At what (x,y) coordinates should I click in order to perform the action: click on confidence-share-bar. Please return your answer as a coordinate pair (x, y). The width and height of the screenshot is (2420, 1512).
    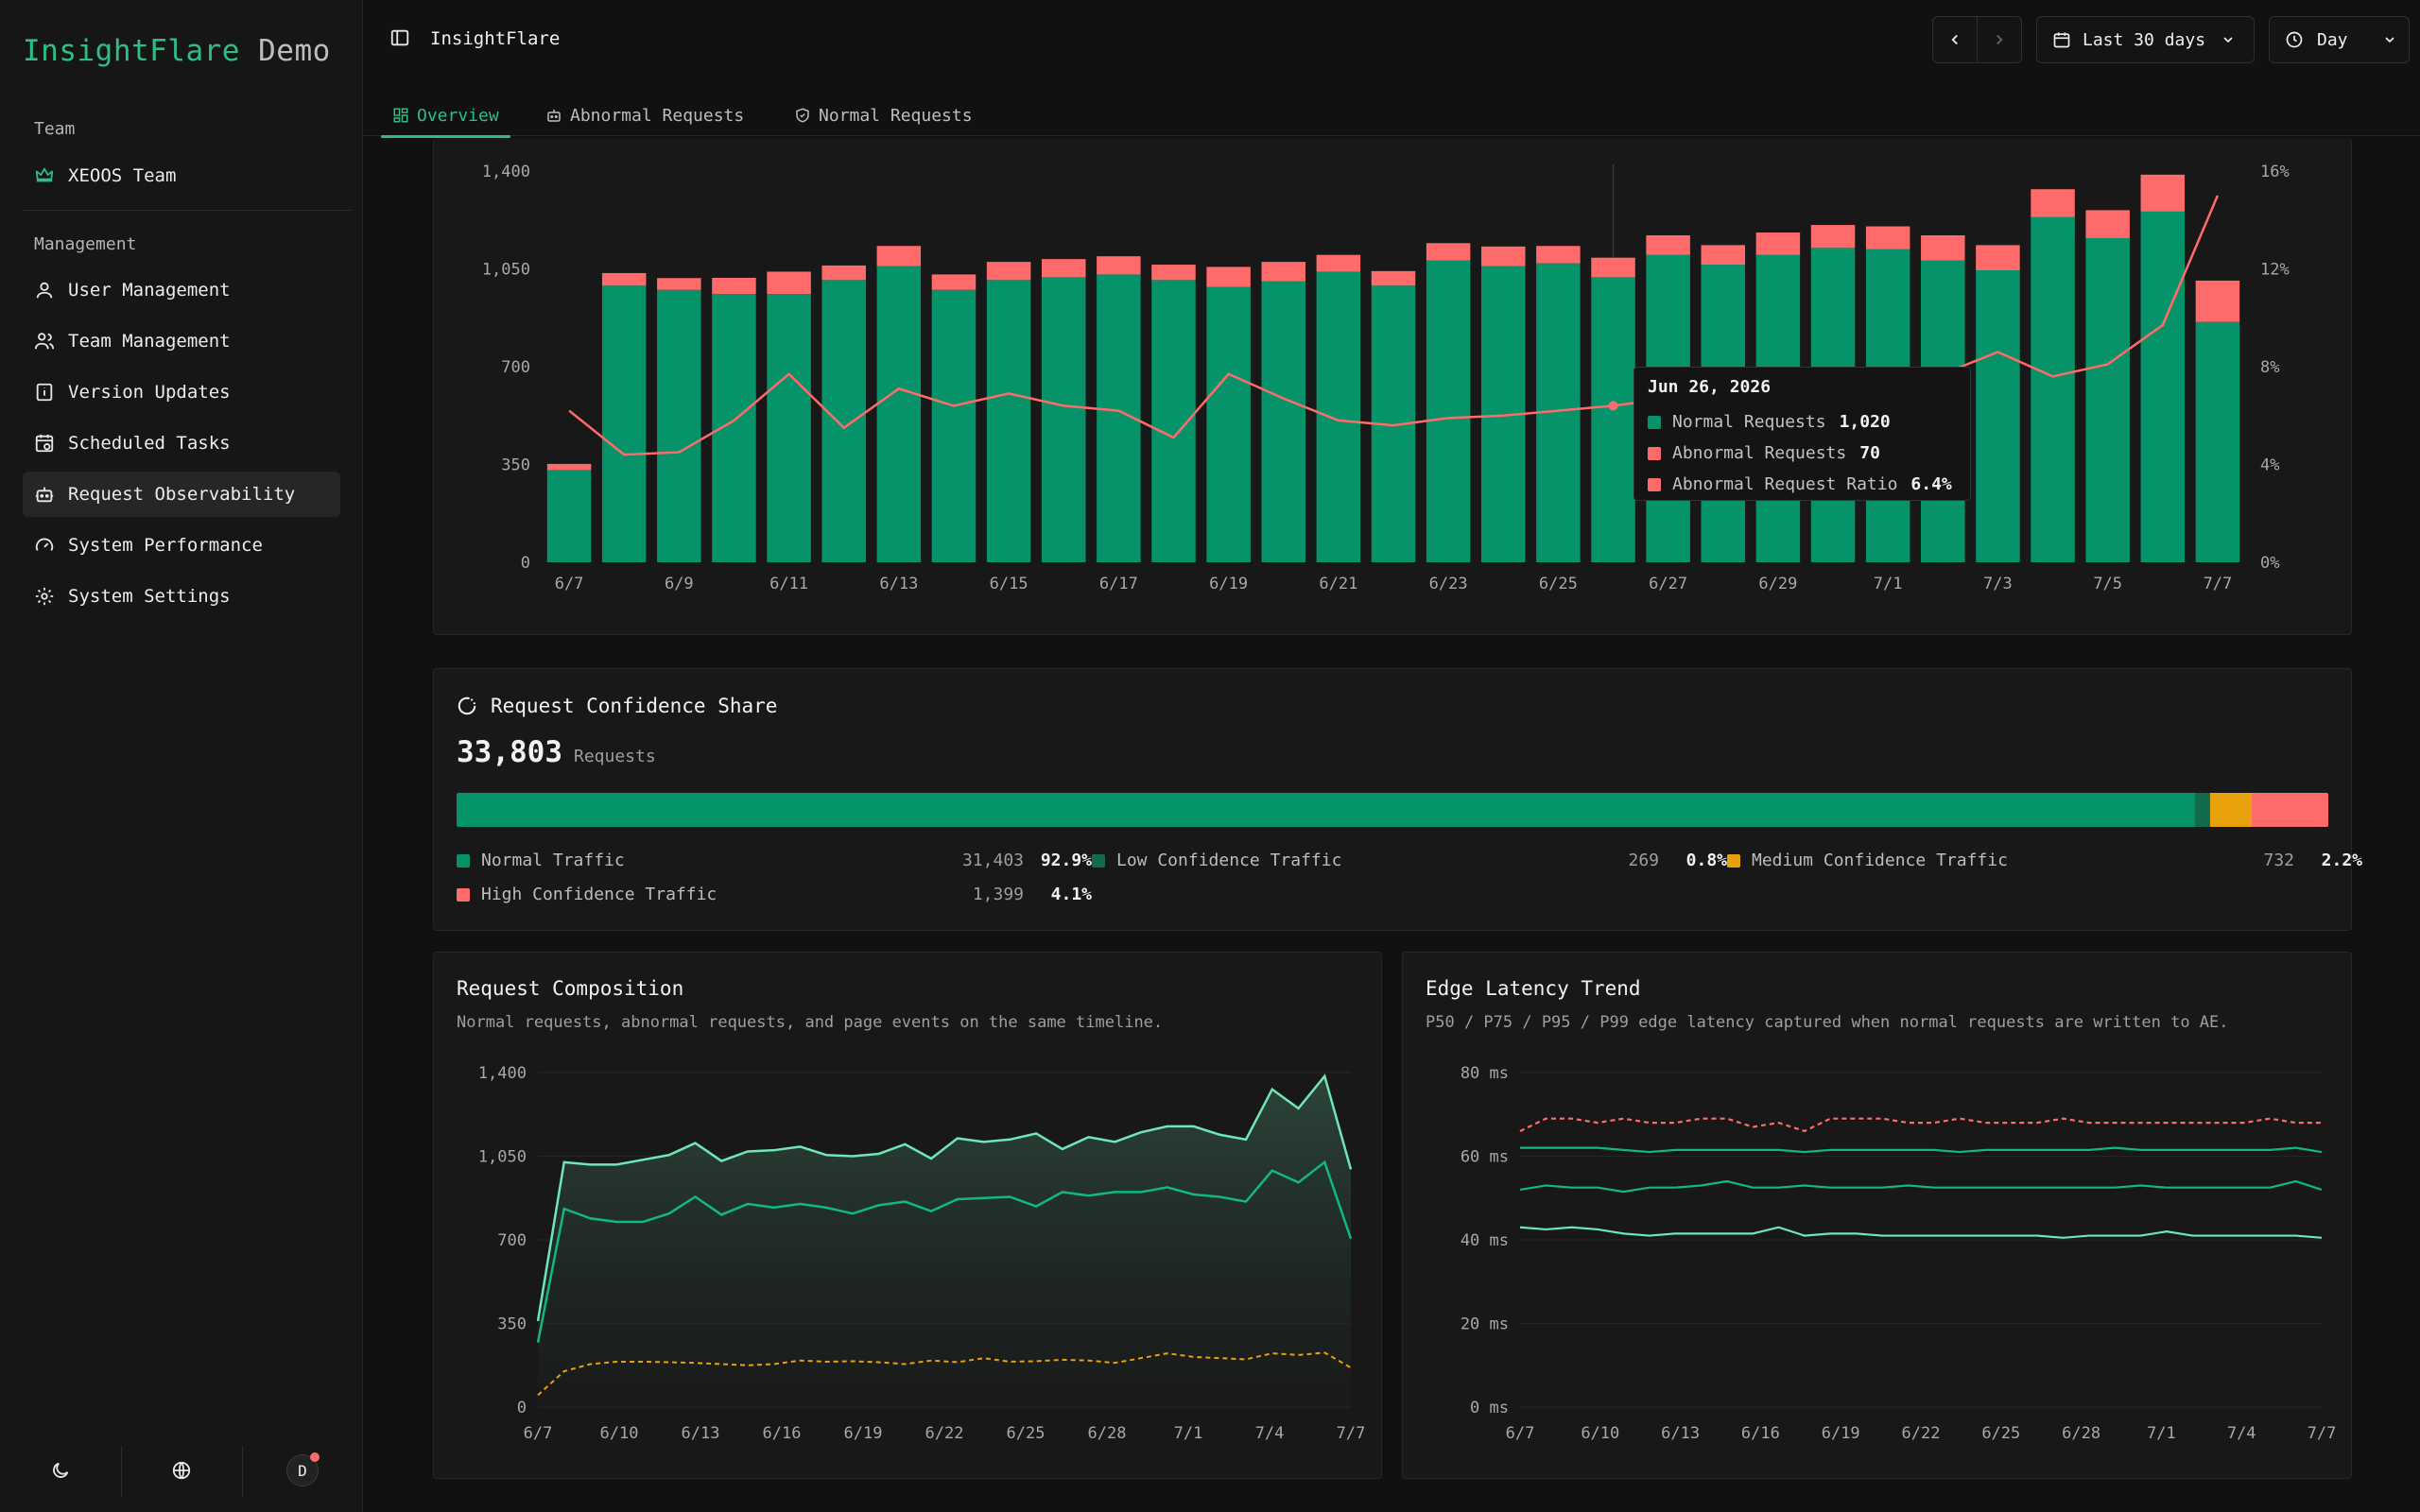
    Looking at the image, I should click on (1392, 810).